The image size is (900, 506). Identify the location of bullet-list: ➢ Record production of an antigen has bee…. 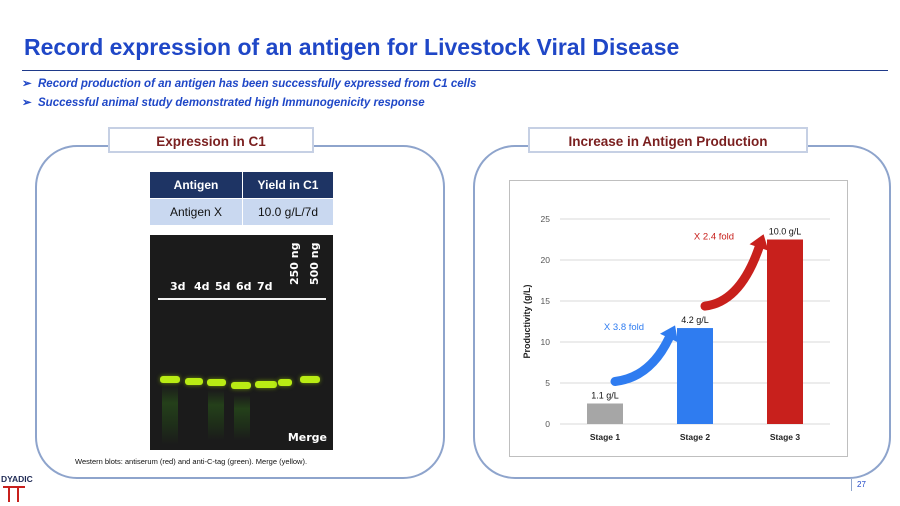
(249, 94).